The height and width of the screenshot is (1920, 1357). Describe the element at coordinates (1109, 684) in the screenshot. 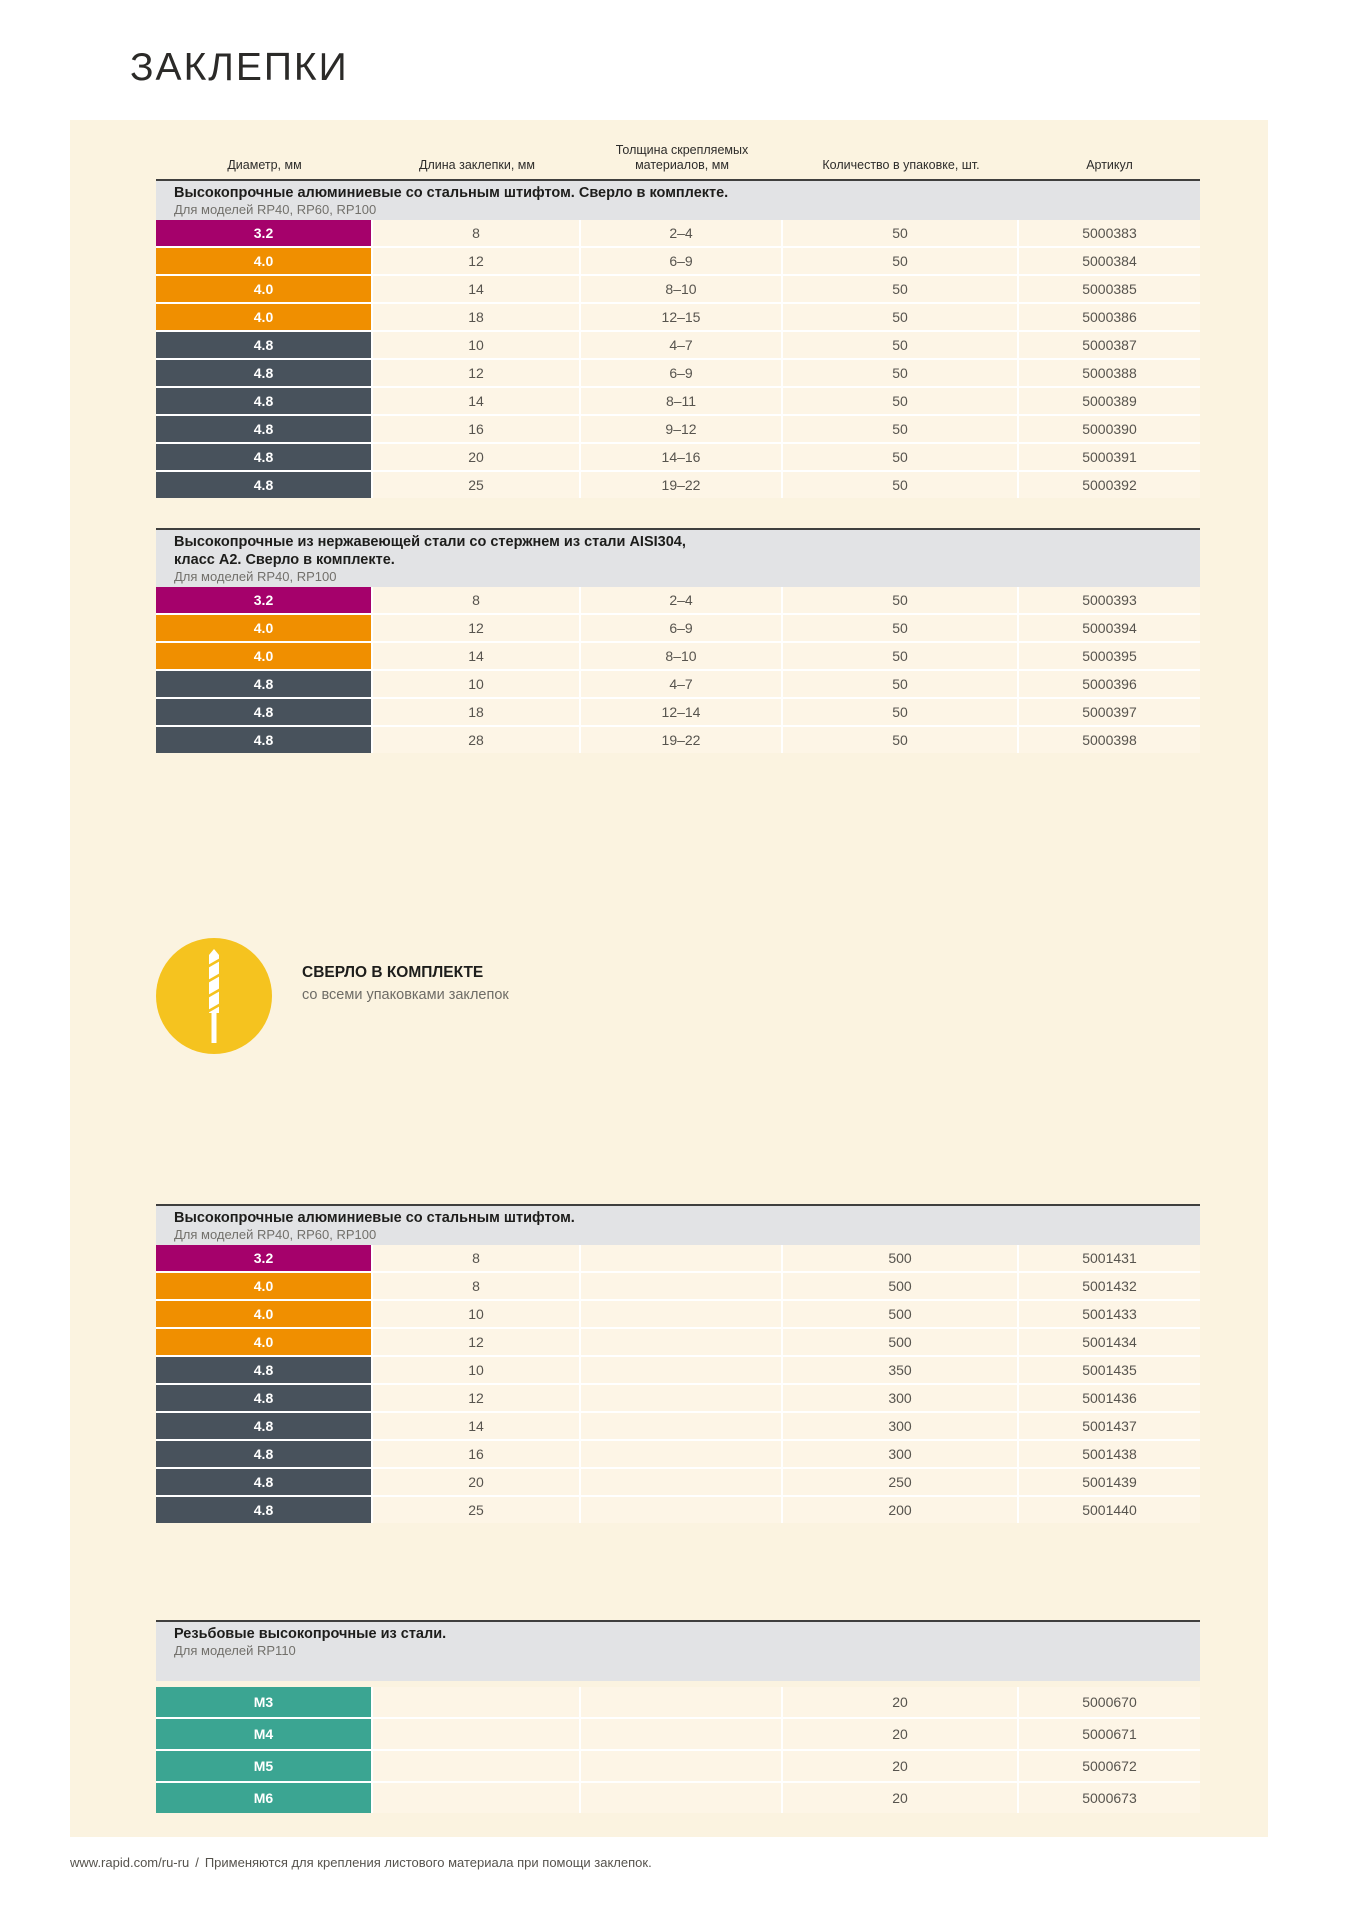

I see `sku-cell: 5000396` at that location.